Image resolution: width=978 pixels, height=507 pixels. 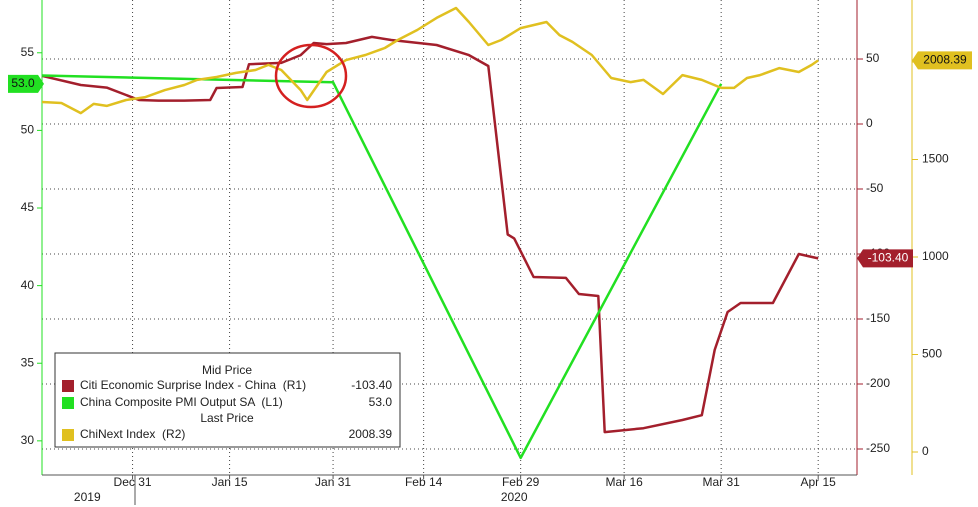 What do you see at coordinates (381, 402) in the screenshot?
I see `legend-value: 53.0` at bounding box center [381, 402].